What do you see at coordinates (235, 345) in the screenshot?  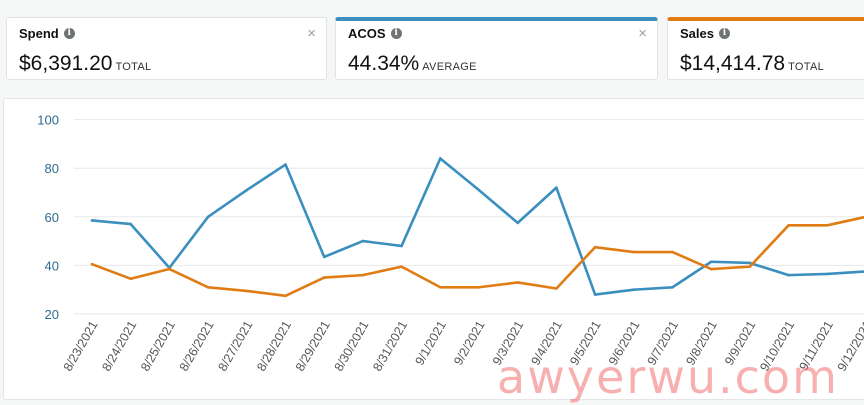 I see `x-tick-label: 8/27/2021` at bounding box center [235, 345].